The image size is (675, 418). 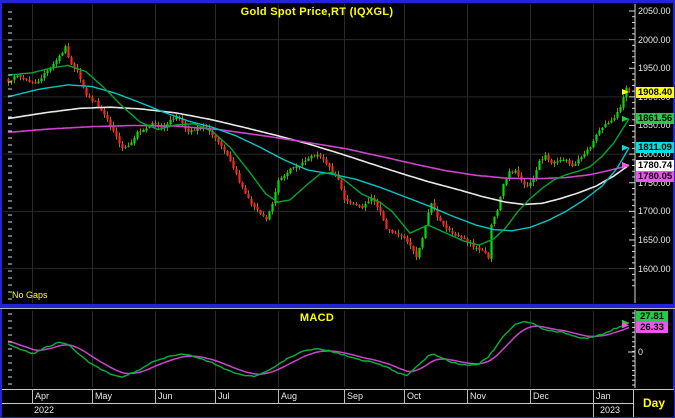 I want to click on price-axis-label: 1750.00, so click(x=654, y=183).